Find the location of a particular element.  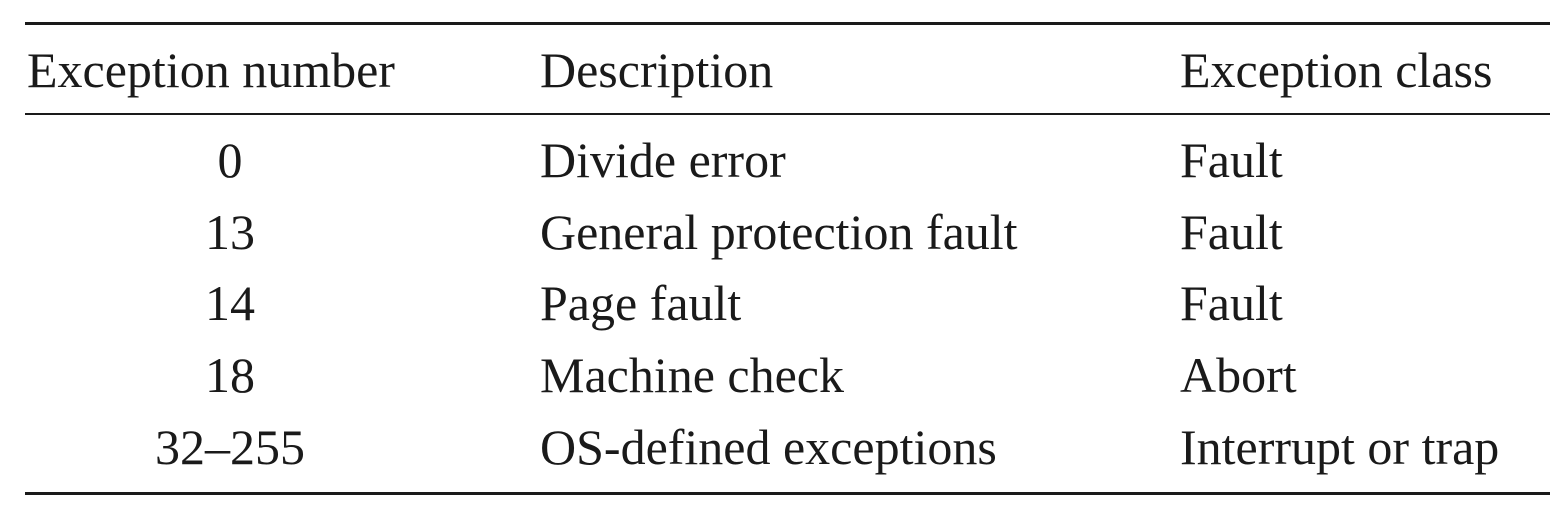

cell-description: General protection fault is located at coordinates (779, 232).